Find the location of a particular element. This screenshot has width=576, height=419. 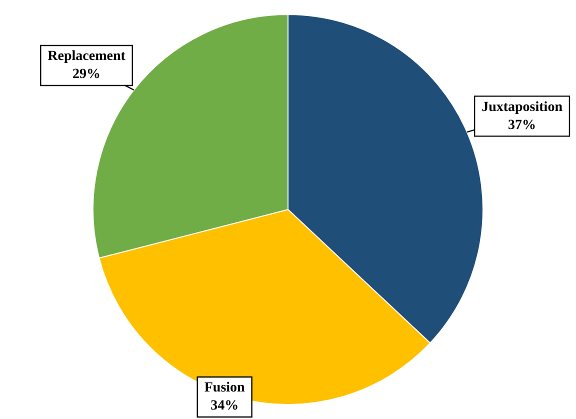

data-label: 34% is located at coordinates (224, 406).